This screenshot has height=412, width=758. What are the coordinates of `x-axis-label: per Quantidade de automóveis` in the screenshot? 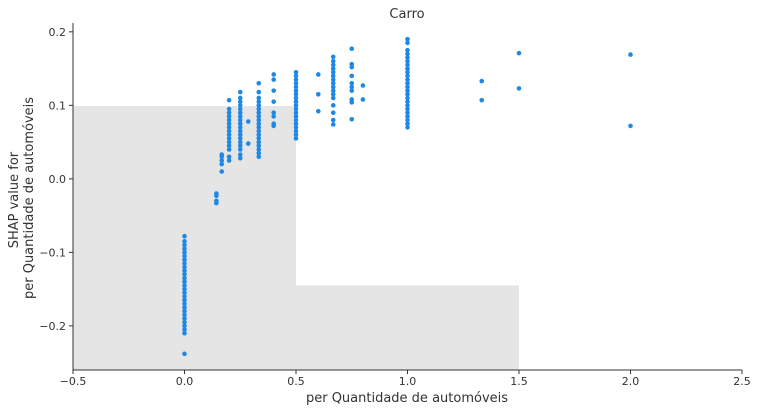 It's located at (407, 398).